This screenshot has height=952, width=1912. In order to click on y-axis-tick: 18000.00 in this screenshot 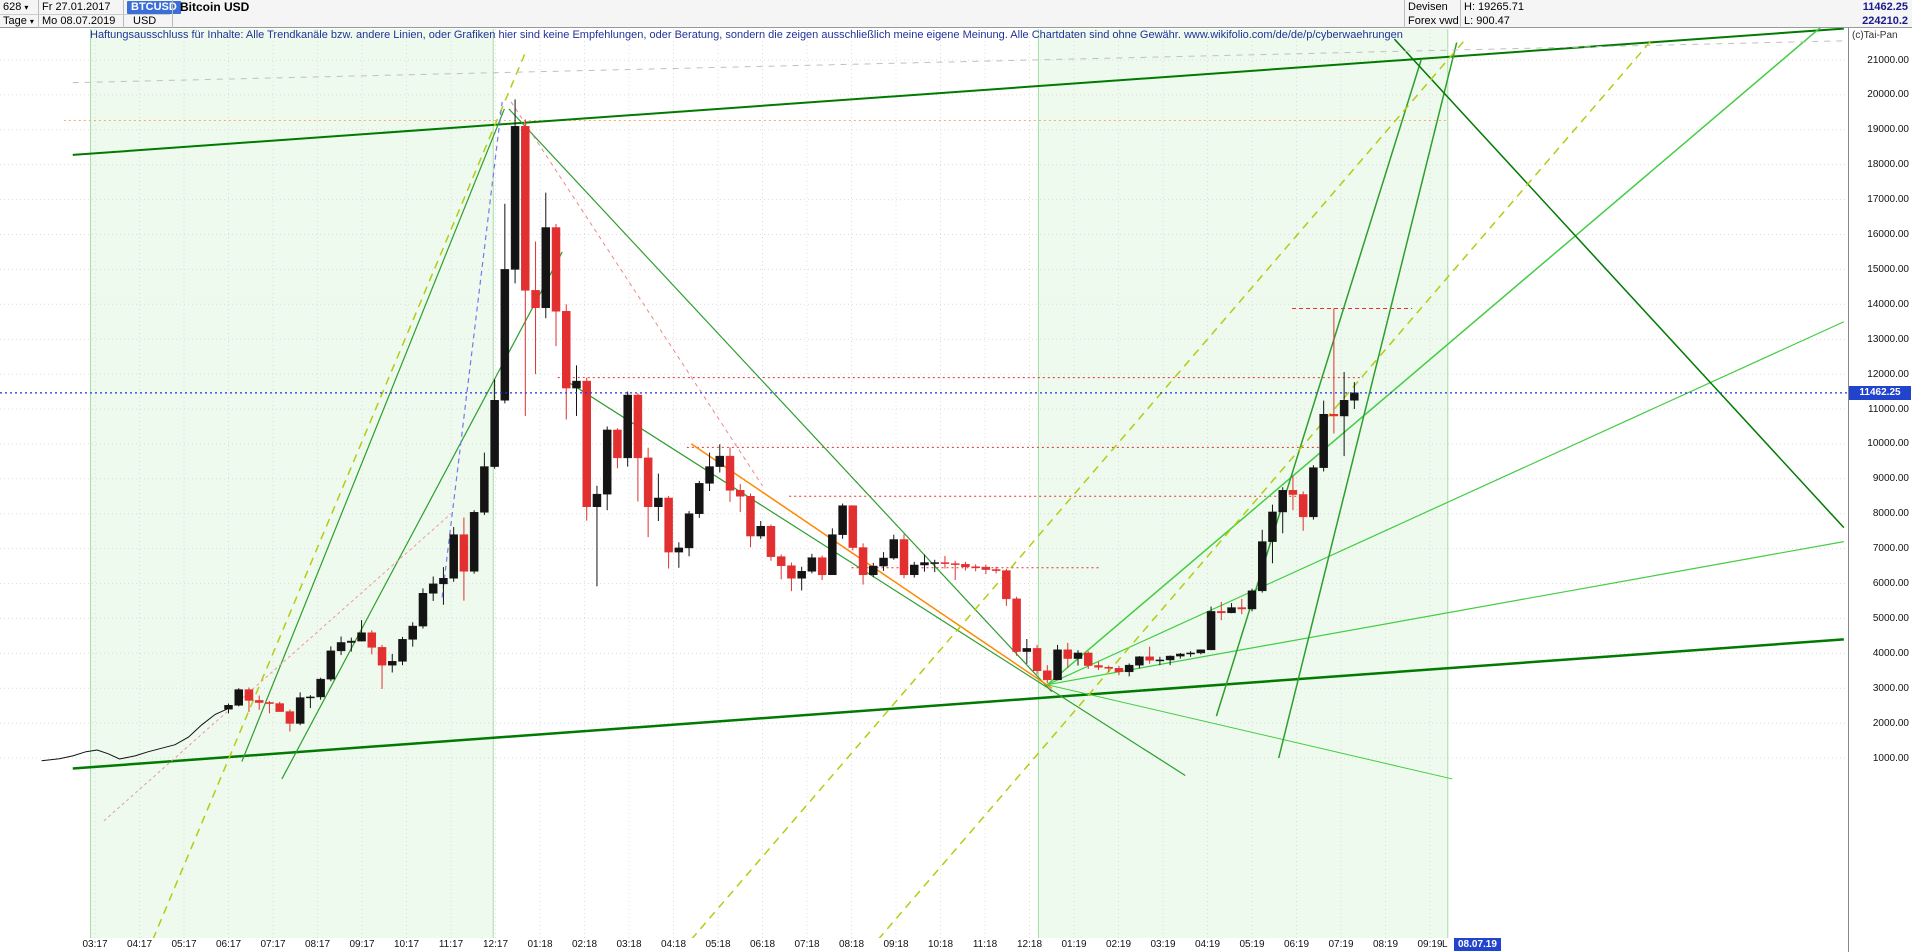, I will do `click(1888, 165)`.